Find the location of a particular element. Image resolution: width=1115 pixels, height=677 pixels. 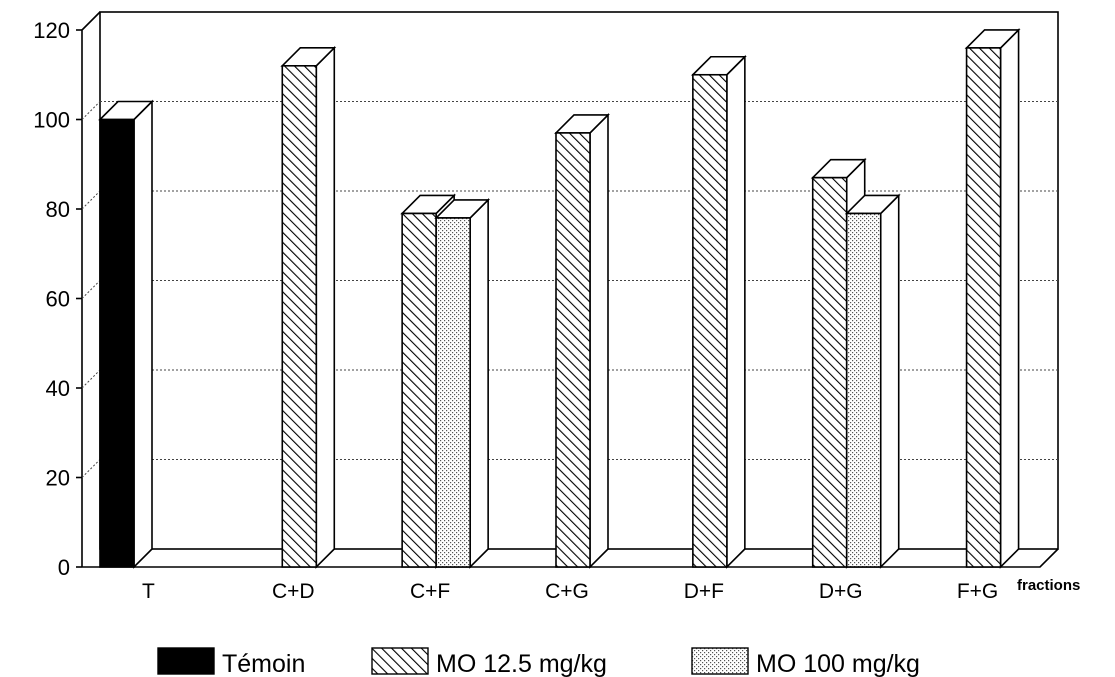

x-tick-label: F+G is located at coordinates (977, 591).